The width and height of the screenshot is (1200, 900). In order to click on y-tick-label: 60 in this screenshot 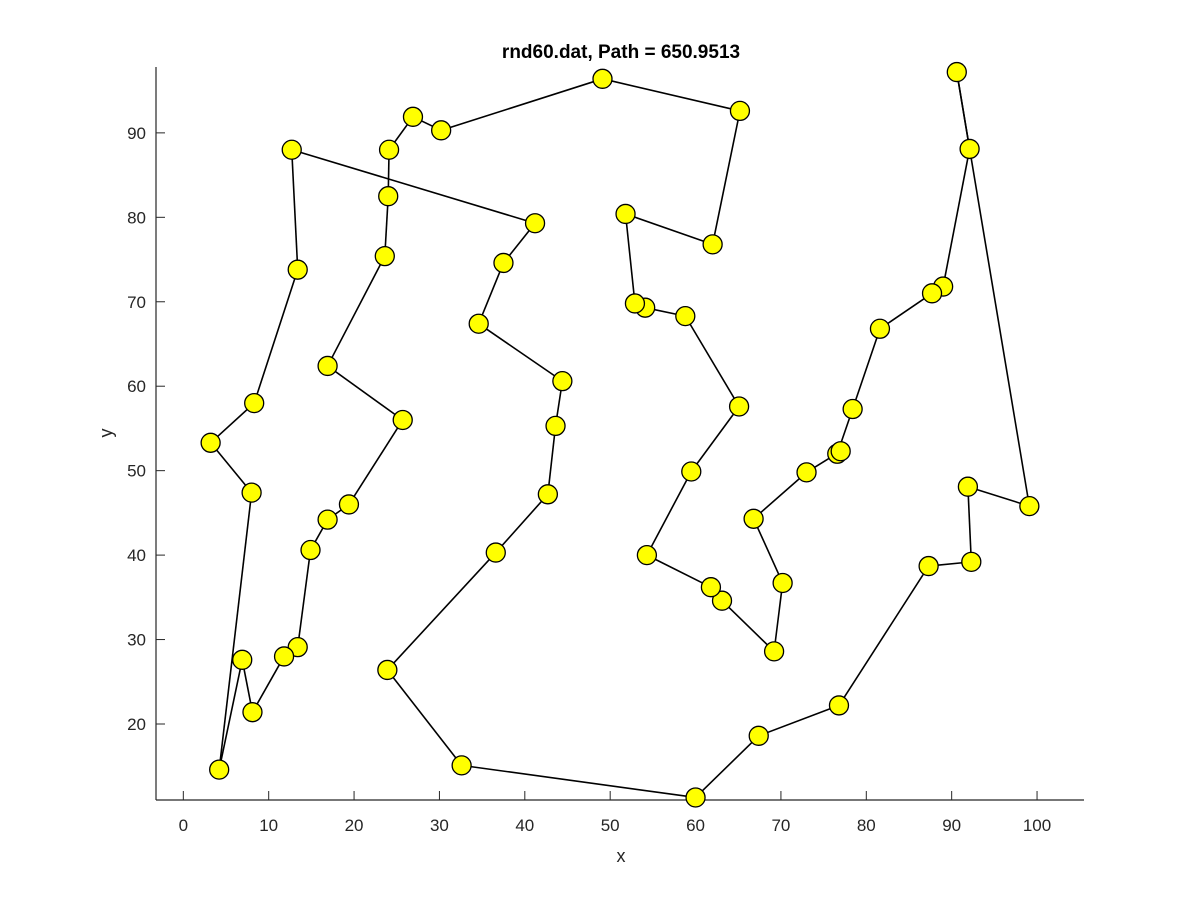, I will do `click(136, 386)`.